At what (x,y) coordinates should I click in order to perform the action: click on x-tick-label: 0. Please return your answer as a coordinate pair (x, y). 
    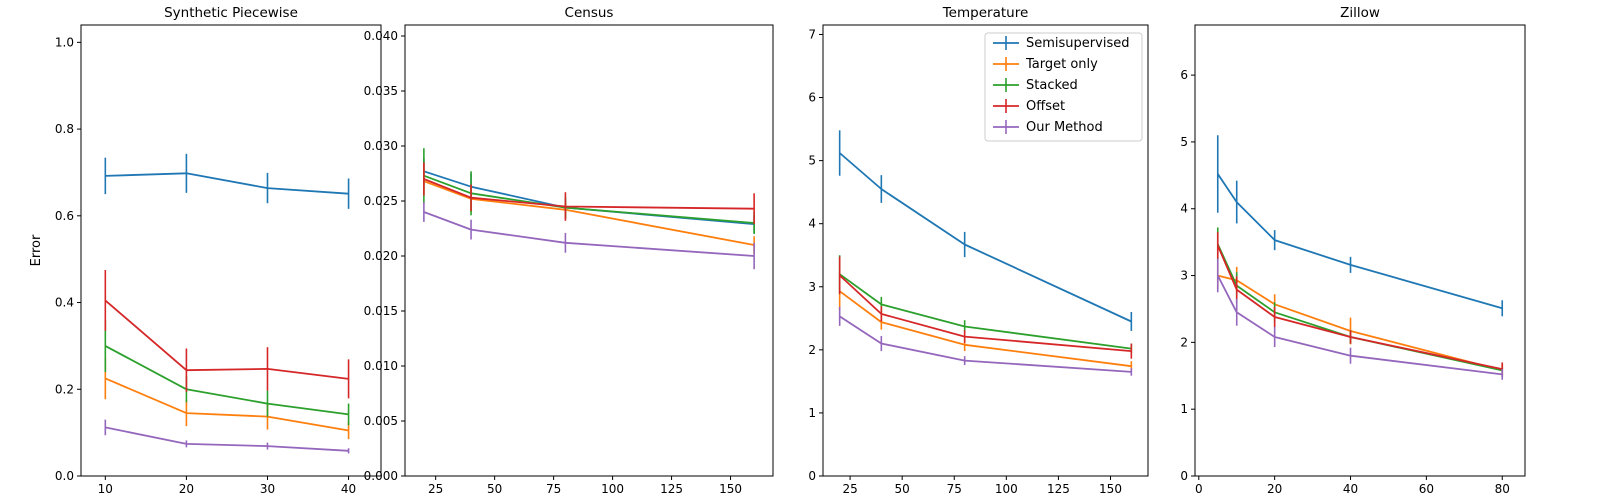
    Looking at the image, I should click on (1199, 489).